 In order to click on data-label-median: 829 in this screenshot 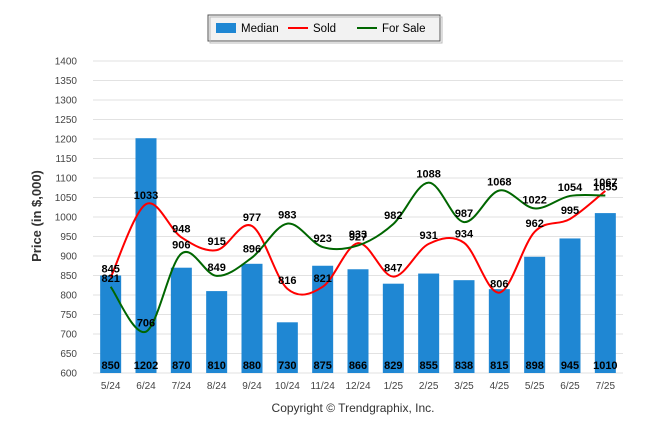, I will do `click(393, 366)`.